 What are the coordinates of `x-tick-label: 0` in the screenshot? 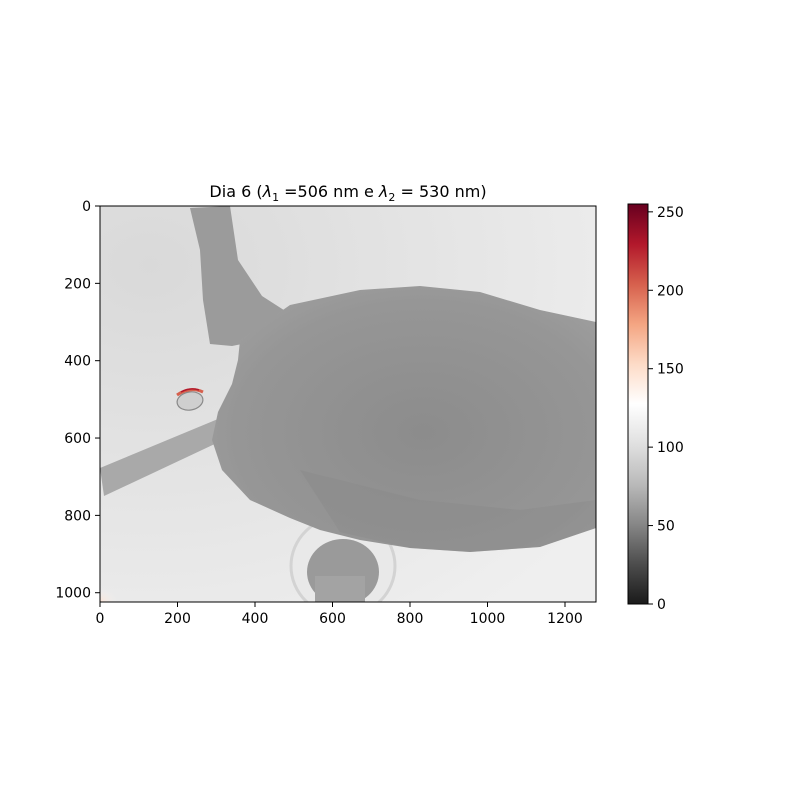 It's located at (100, 619).